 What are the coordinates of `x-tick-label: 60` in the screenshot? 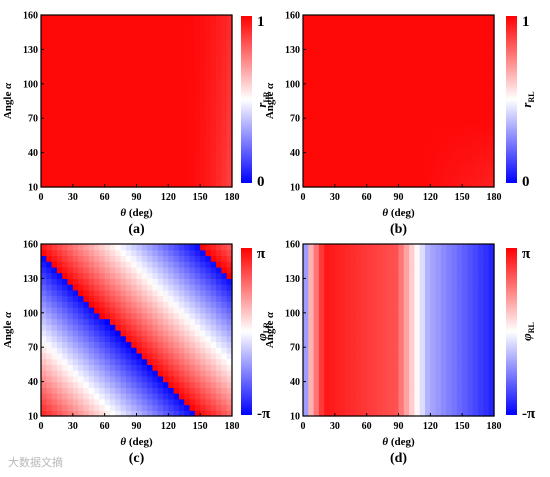 It's located at (105, 197).